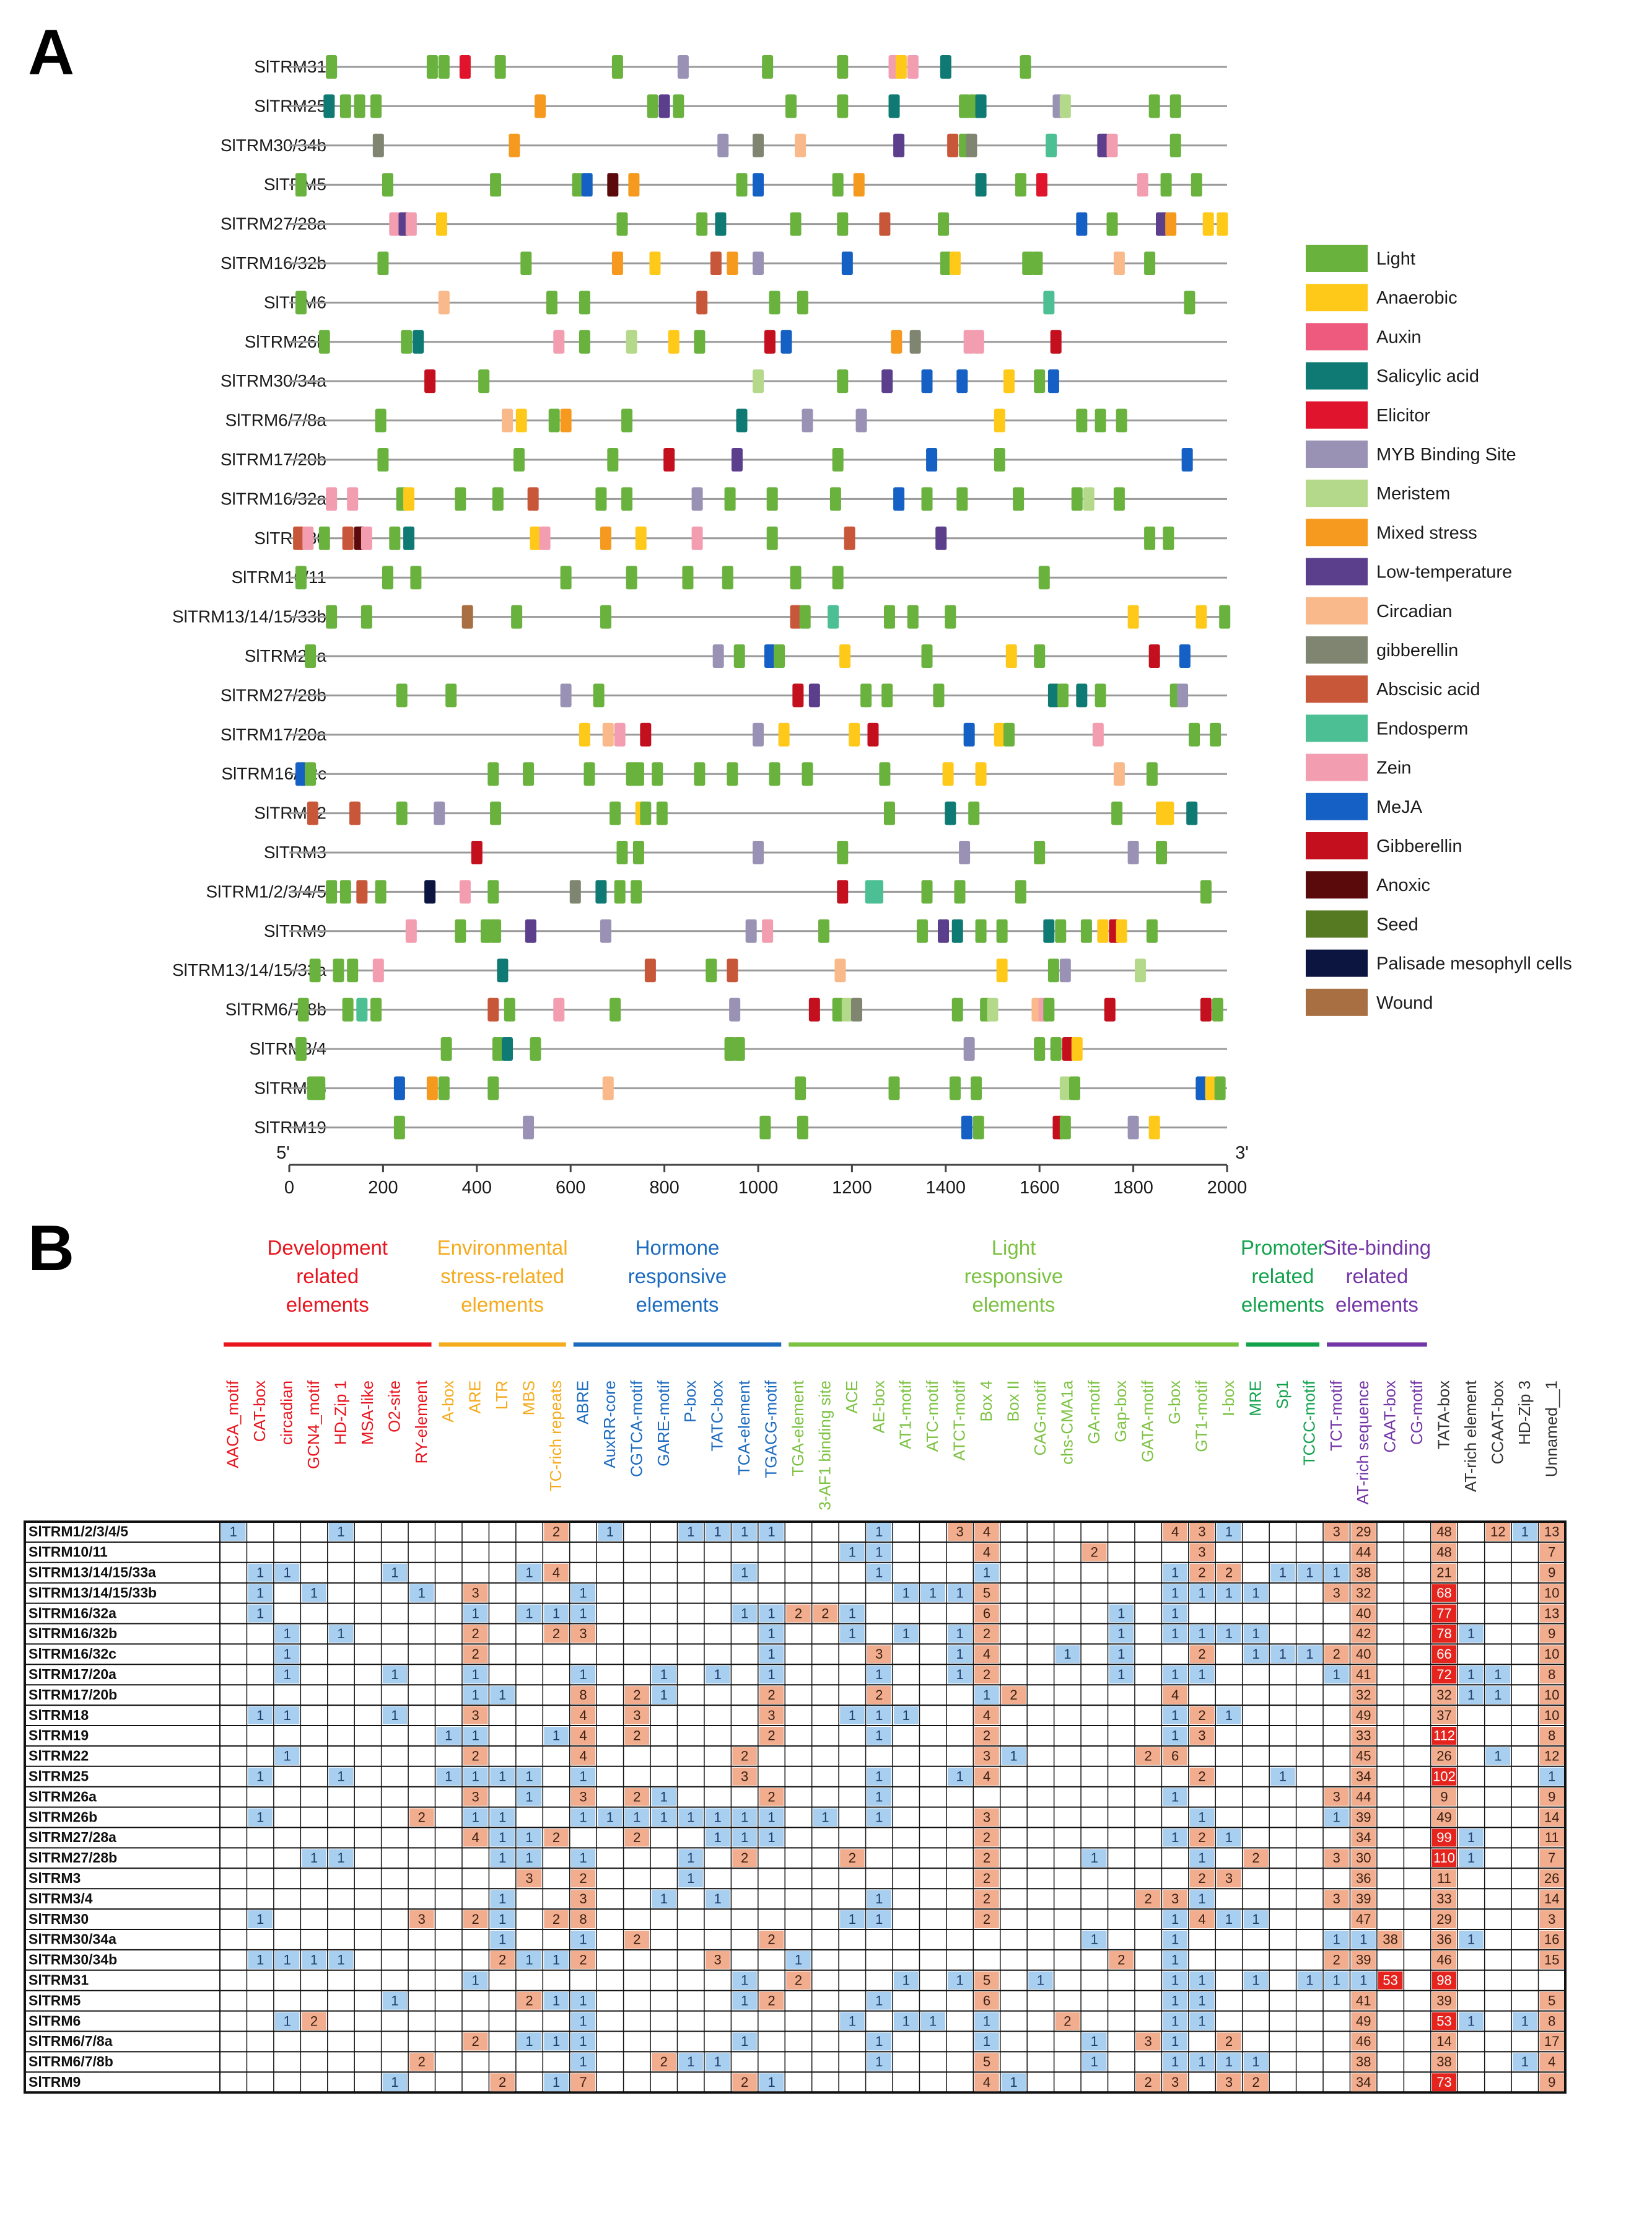  Describe the element at coordinates (70, 2041) in the screenshot. I see `row-label: SlTRM6/7/8a` at that location.